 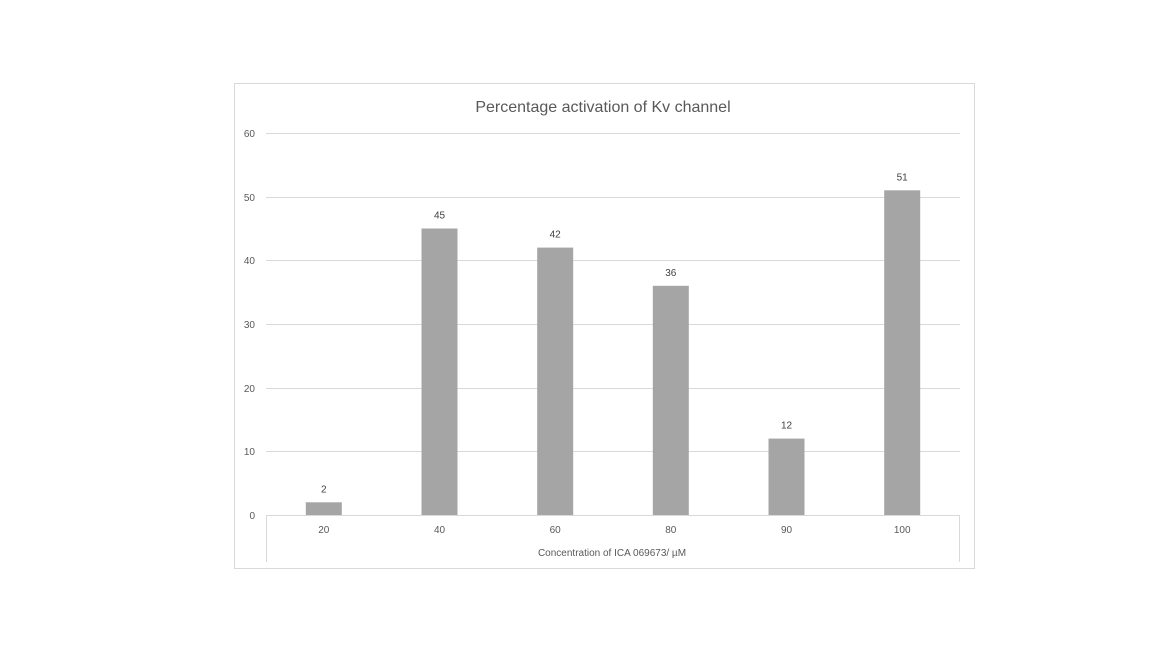 What do you see at coordinates (602, 107) in the screenshot?
I see `chart-title: Percentage activation of Kv channel` at bounding box center [602, 107].